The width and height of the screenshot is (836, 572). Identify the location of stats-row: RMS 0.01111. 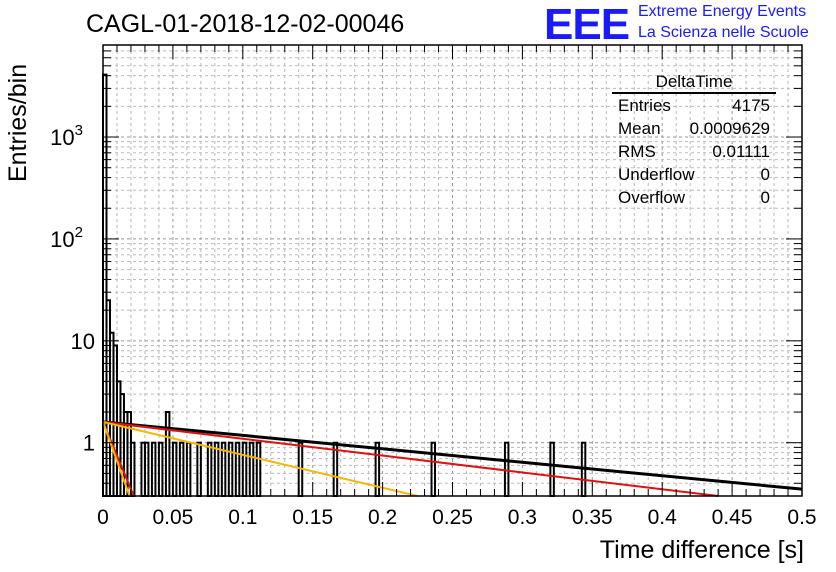
(694, 151).